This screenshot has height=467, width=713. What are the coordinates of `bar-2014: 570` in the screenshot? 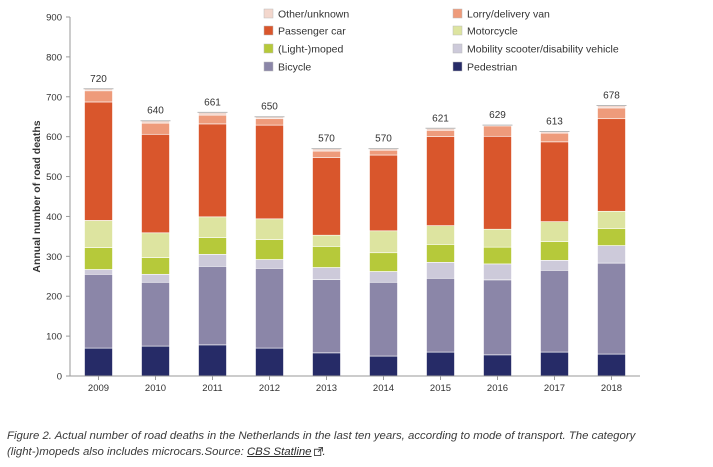 It's located at (383, 255).